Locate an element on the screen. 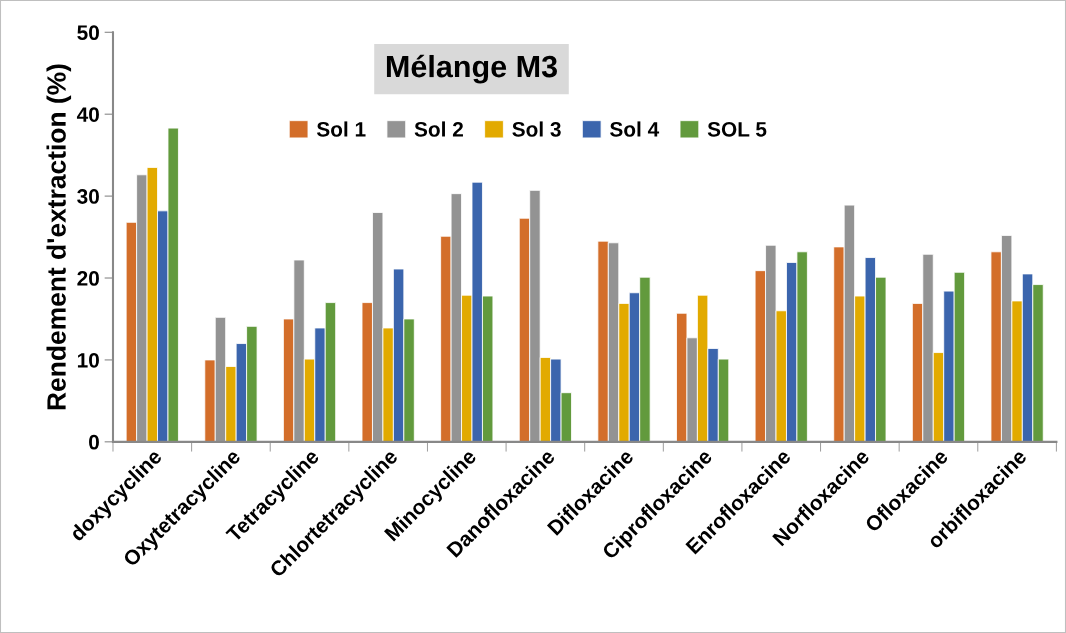 The width and height of the screenshot is (1066, 633). y-tick-label: 30 is located at coordinates (88, 196).